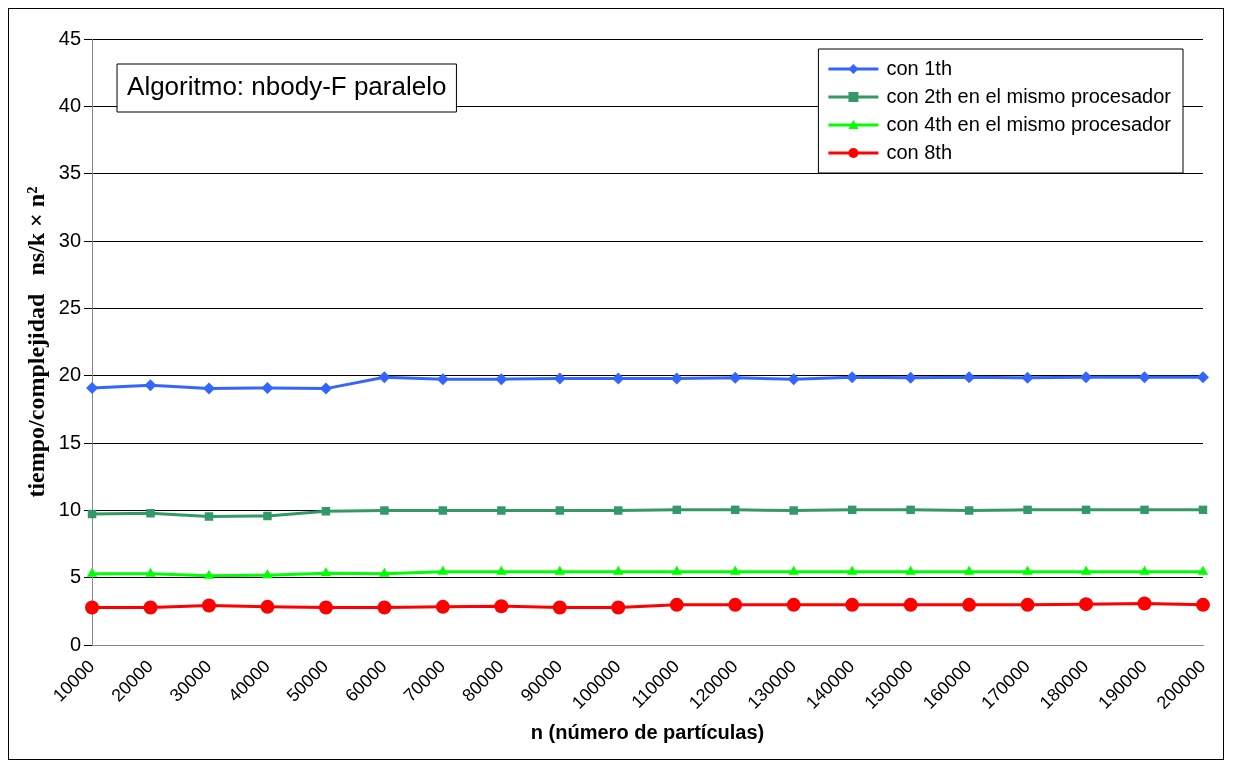 Image resolution: width=1234 pixels, height=769 pixels. Describe the element at coordinates (70, 441) in the screenshot. I see `y-tick-label: 15` at that location.